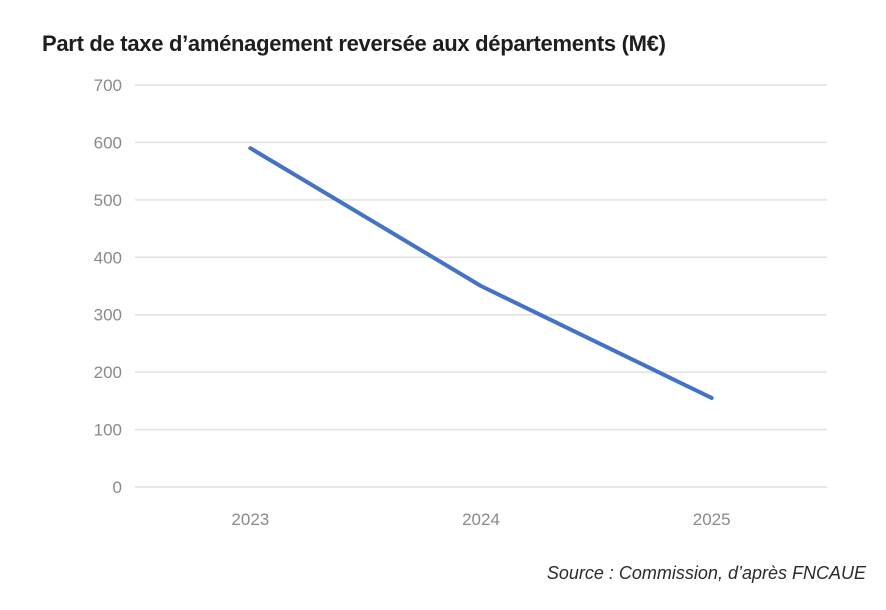 This screenshot has width=886, height=610. Describe the element at coordinates (108, 200) in the screenshot. I see `y-tick-label: 500` at that location.